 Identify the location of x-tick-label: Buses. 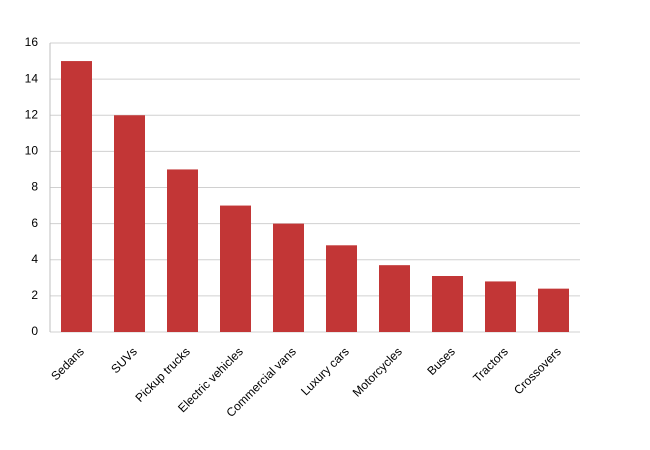
(440, 360).